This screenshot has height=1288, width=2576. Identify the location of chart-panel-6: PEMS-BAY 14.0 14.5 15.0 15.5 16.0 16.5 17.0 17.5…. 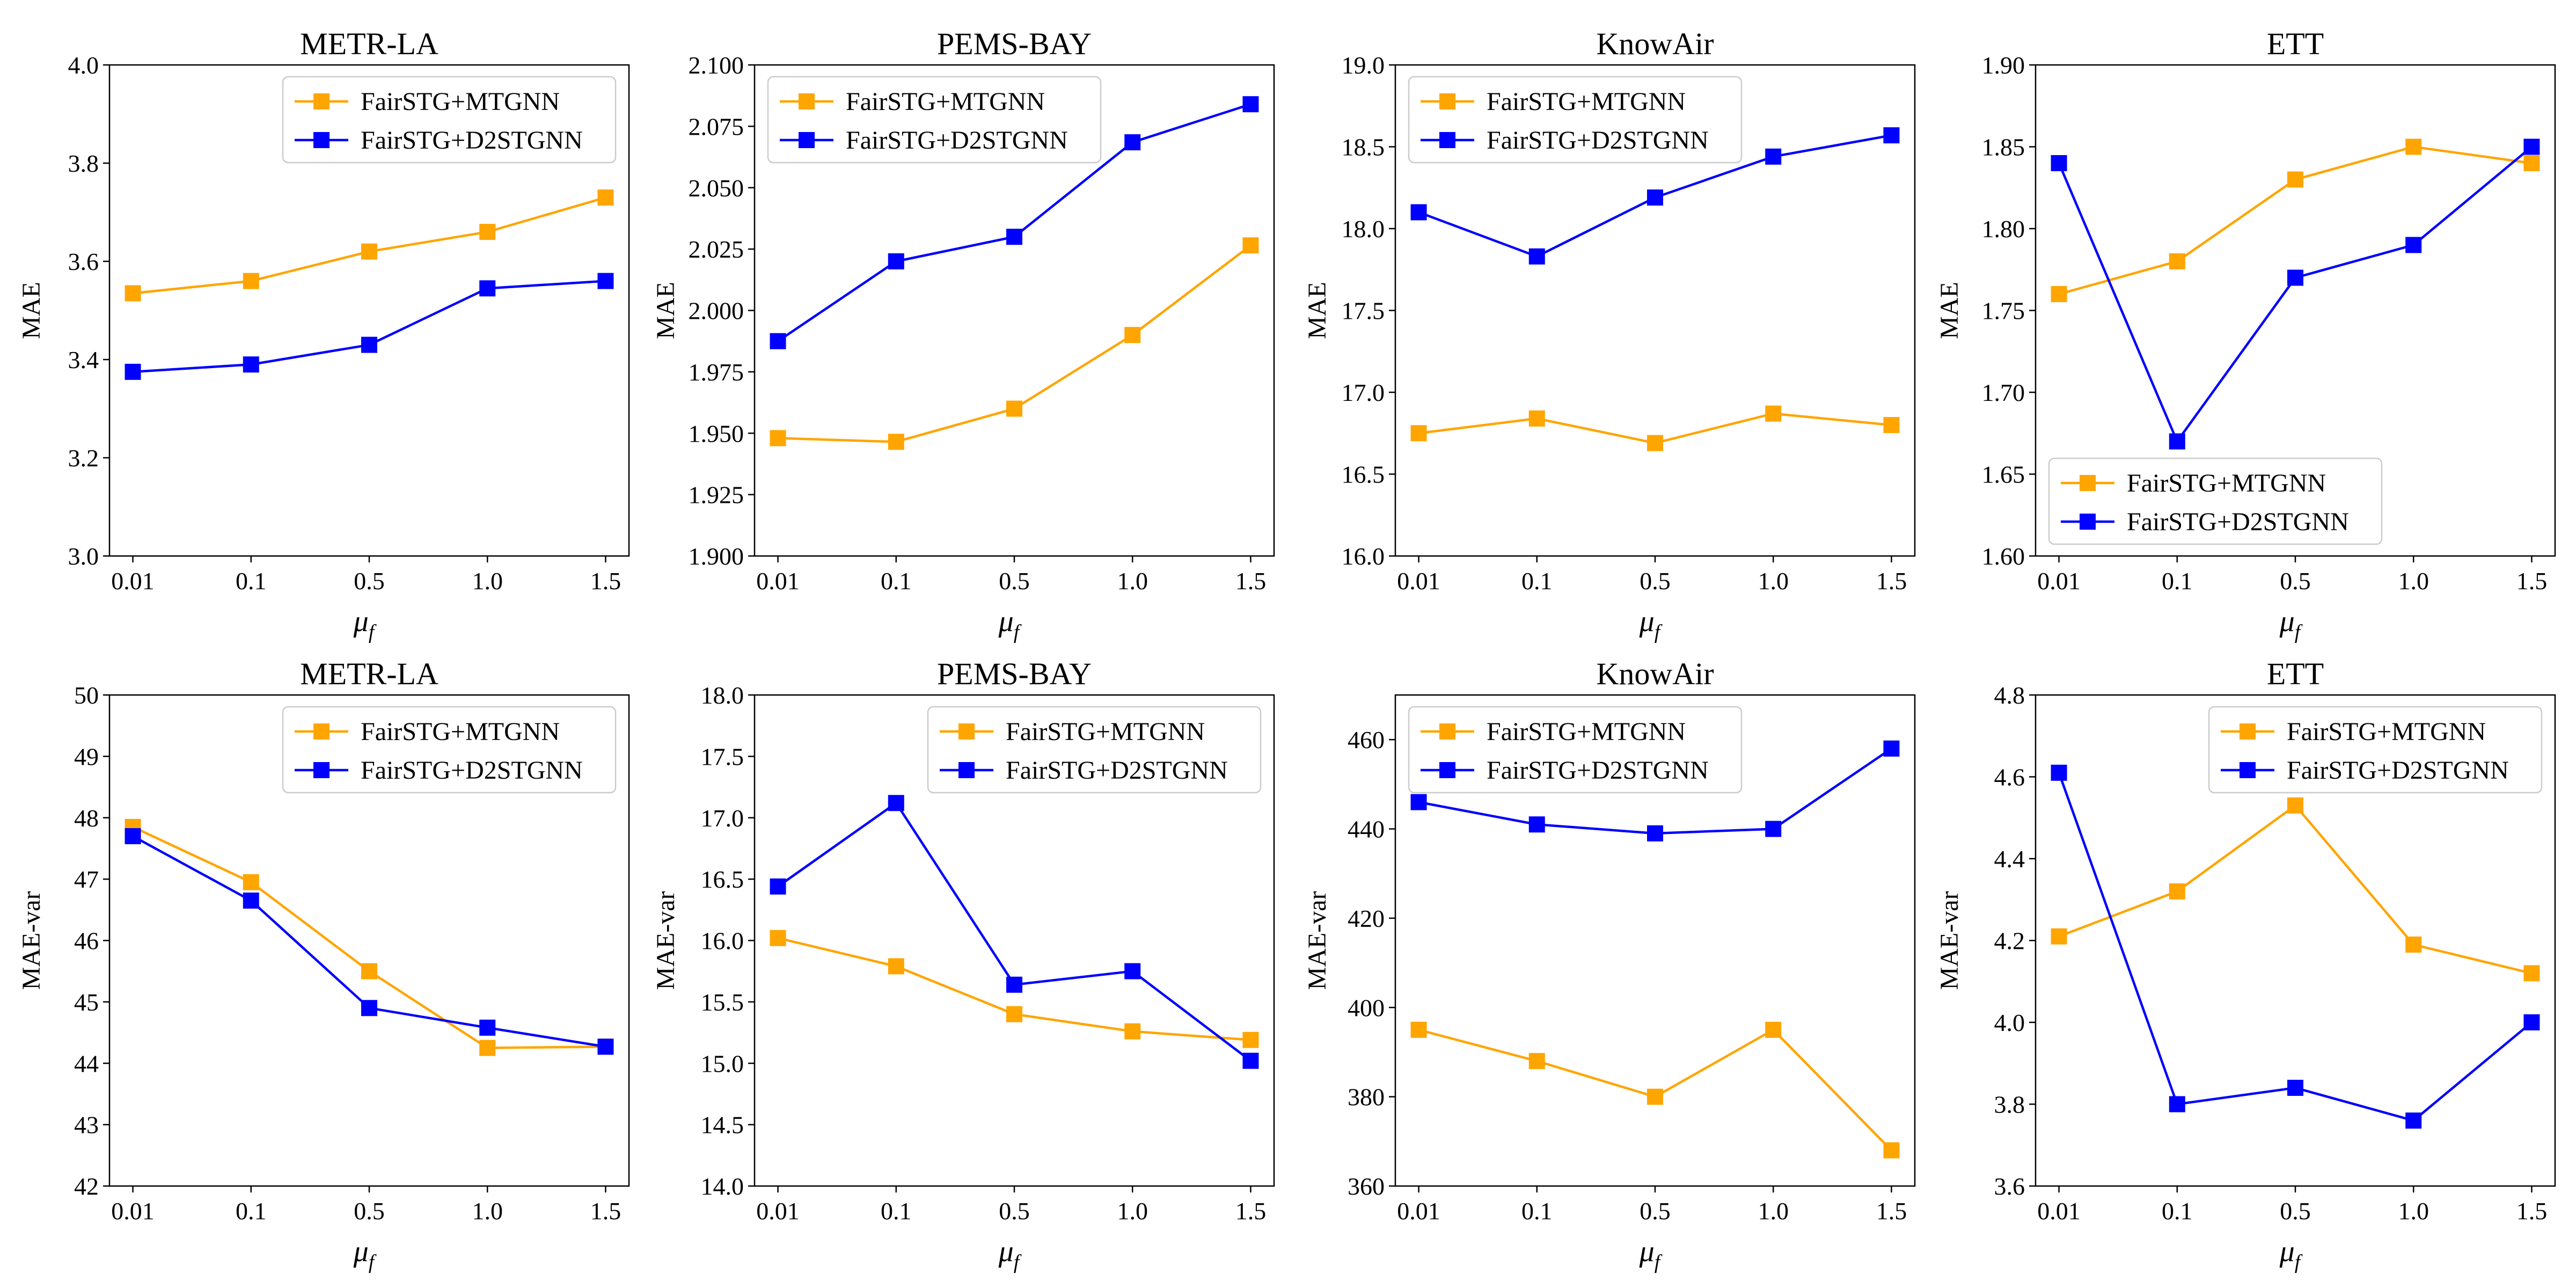
(963, 965).